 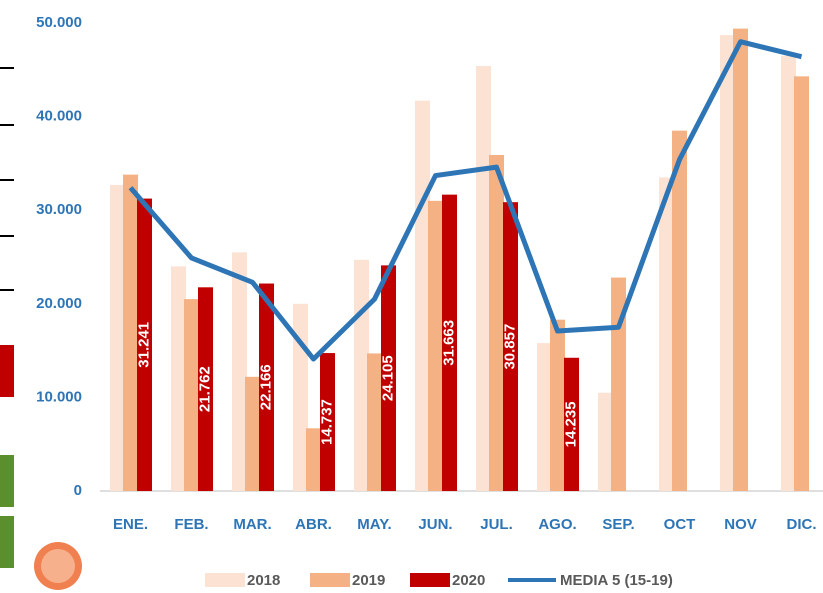 What do you see at coordinates (252, 524) in the screenshot?
I see `x-tick-label: MAR.` at bounding box center [252, 524].